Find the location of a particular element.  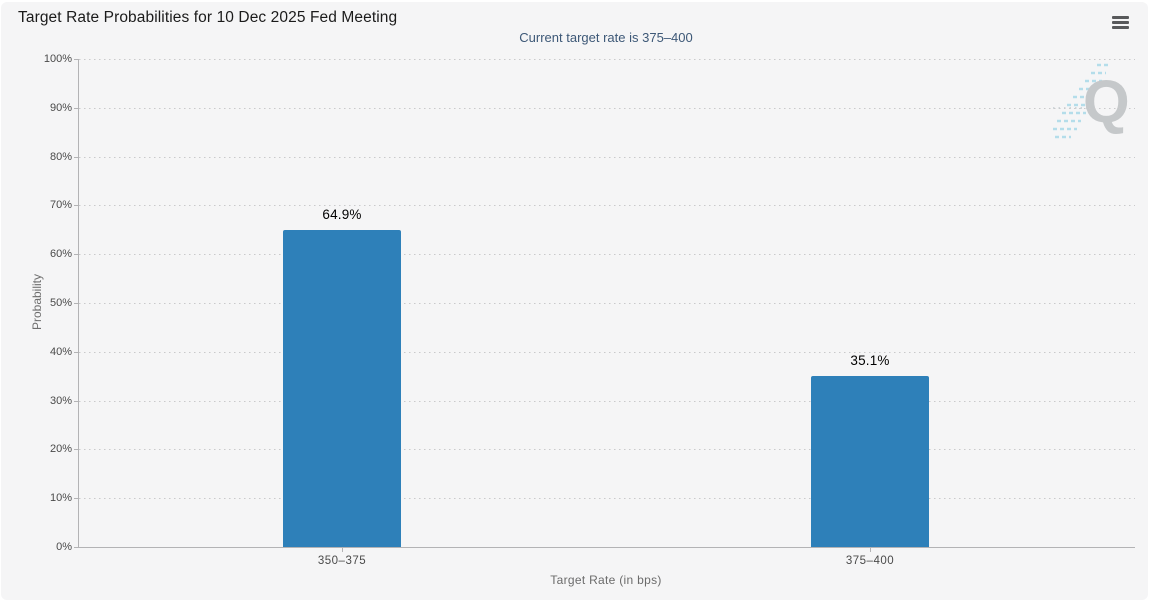

x-axis-title: Target Rate (in bps) is located at coordinates (606, 580).